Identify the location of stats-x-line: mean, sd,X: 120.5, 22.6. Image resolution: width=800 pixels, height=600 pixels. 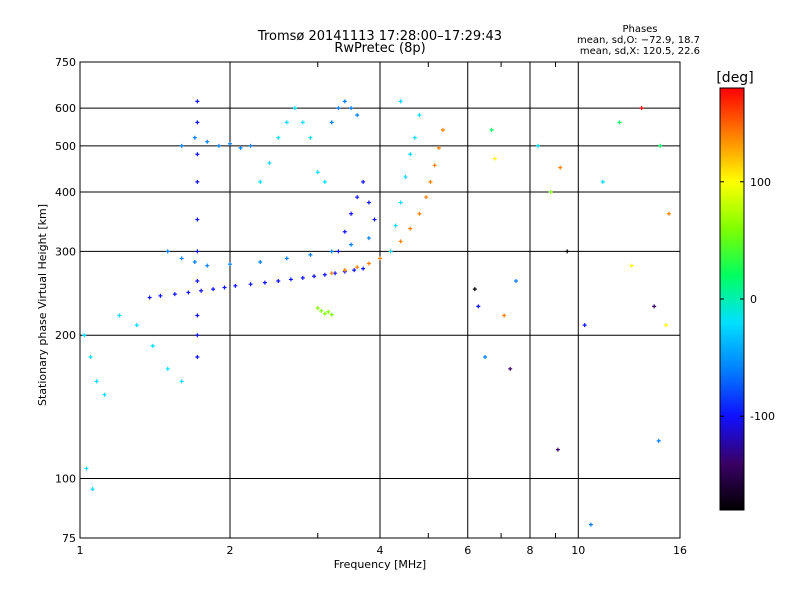
(640, 51).